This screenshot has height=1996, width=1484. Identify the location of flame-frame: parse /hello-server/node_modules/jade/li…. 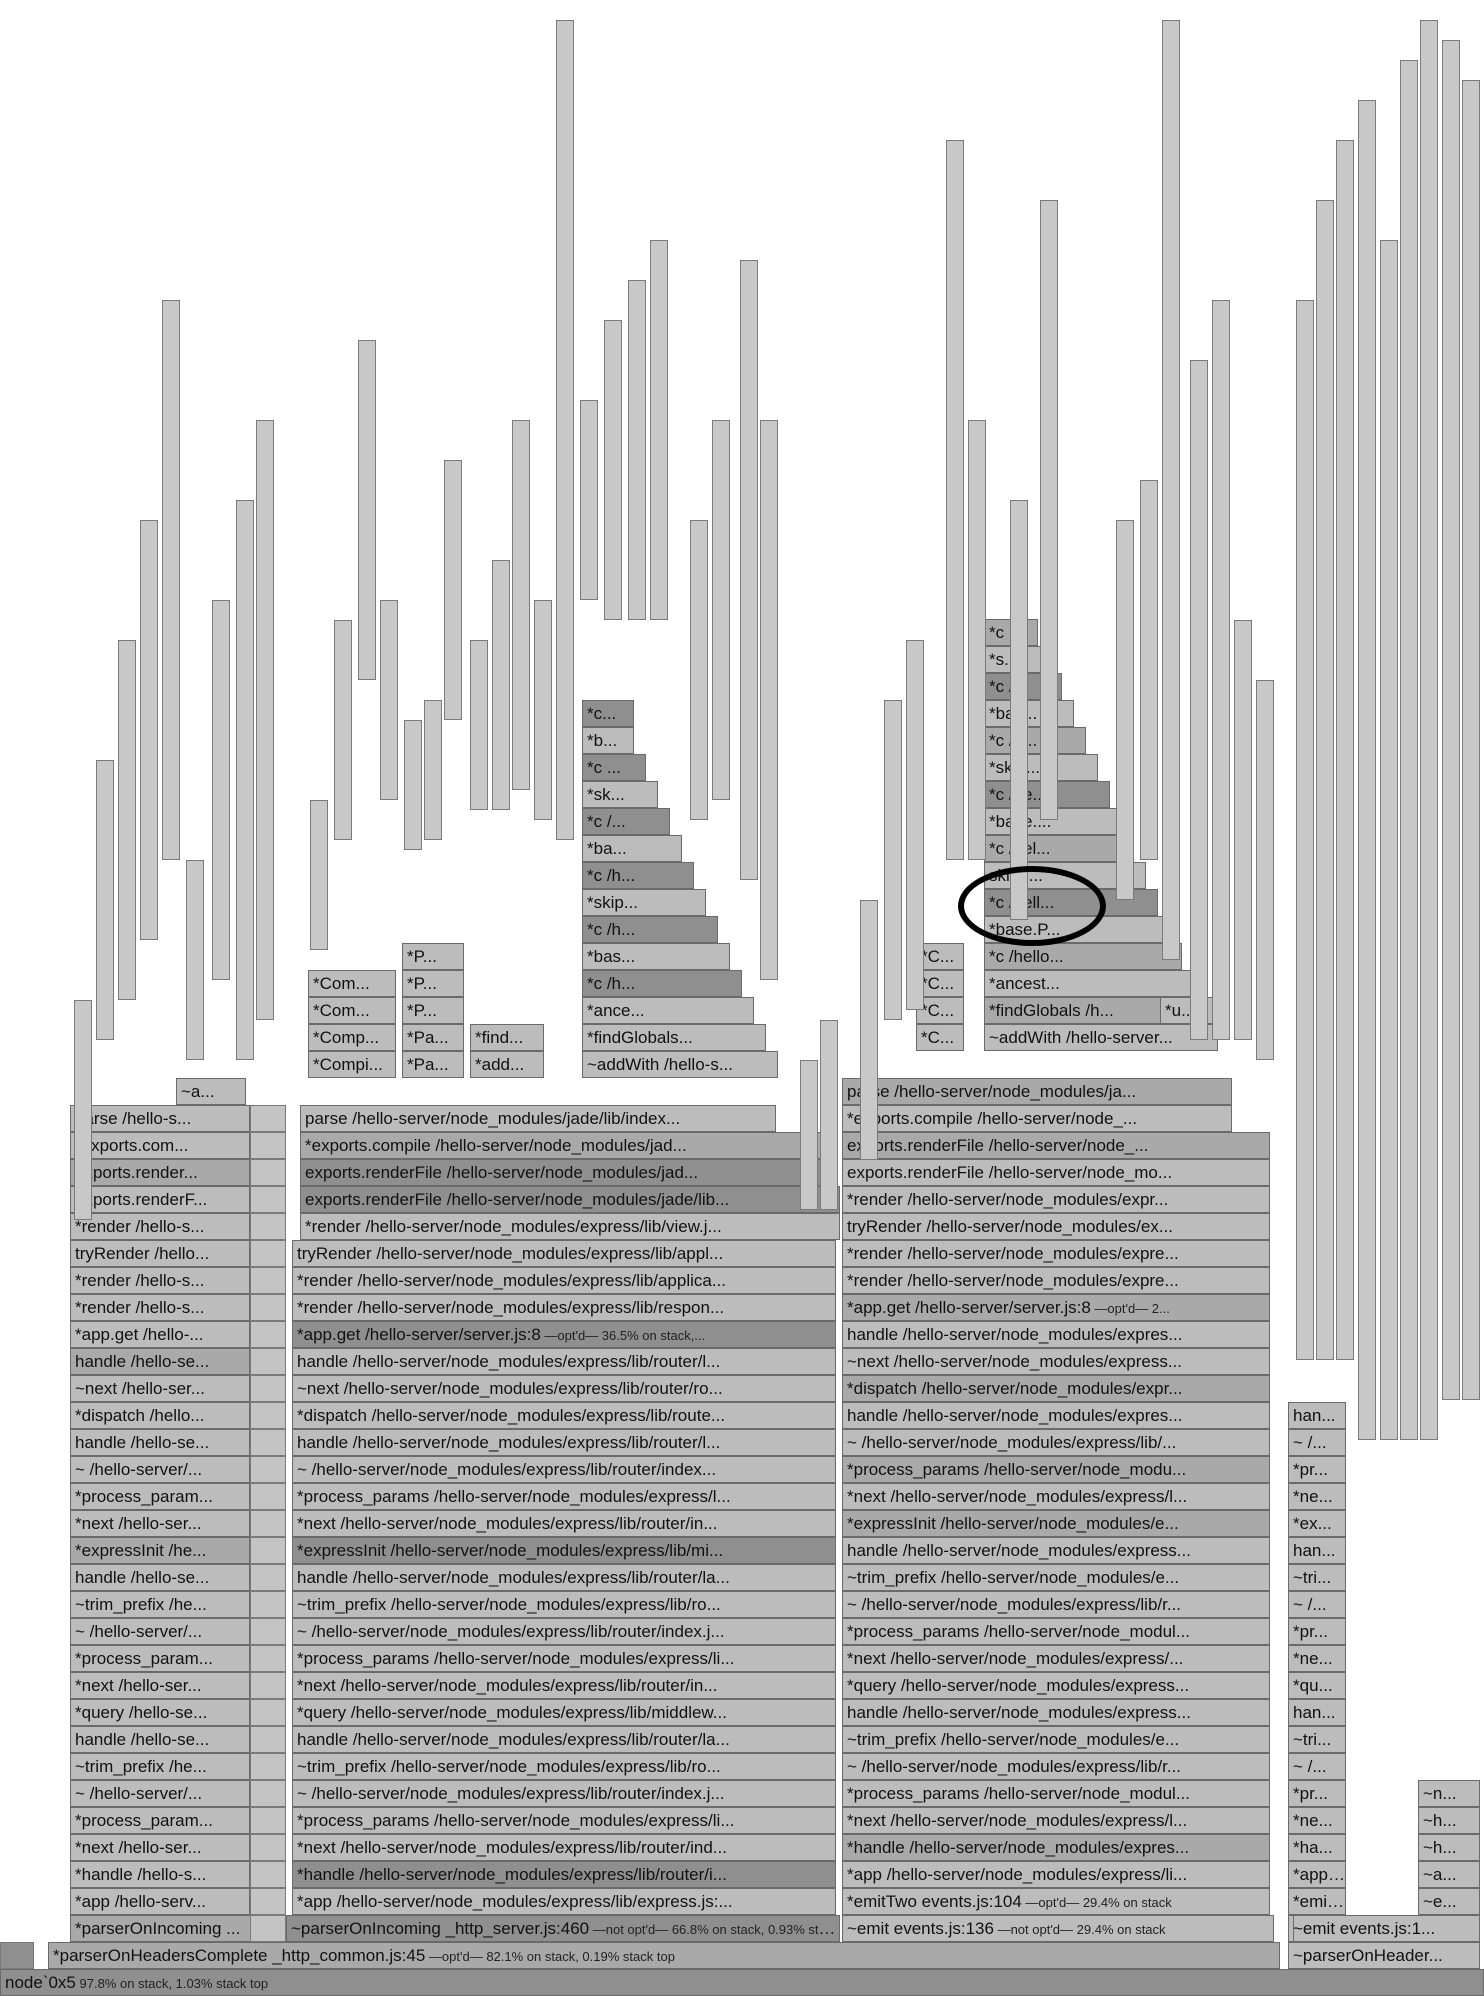
(538, 1118).